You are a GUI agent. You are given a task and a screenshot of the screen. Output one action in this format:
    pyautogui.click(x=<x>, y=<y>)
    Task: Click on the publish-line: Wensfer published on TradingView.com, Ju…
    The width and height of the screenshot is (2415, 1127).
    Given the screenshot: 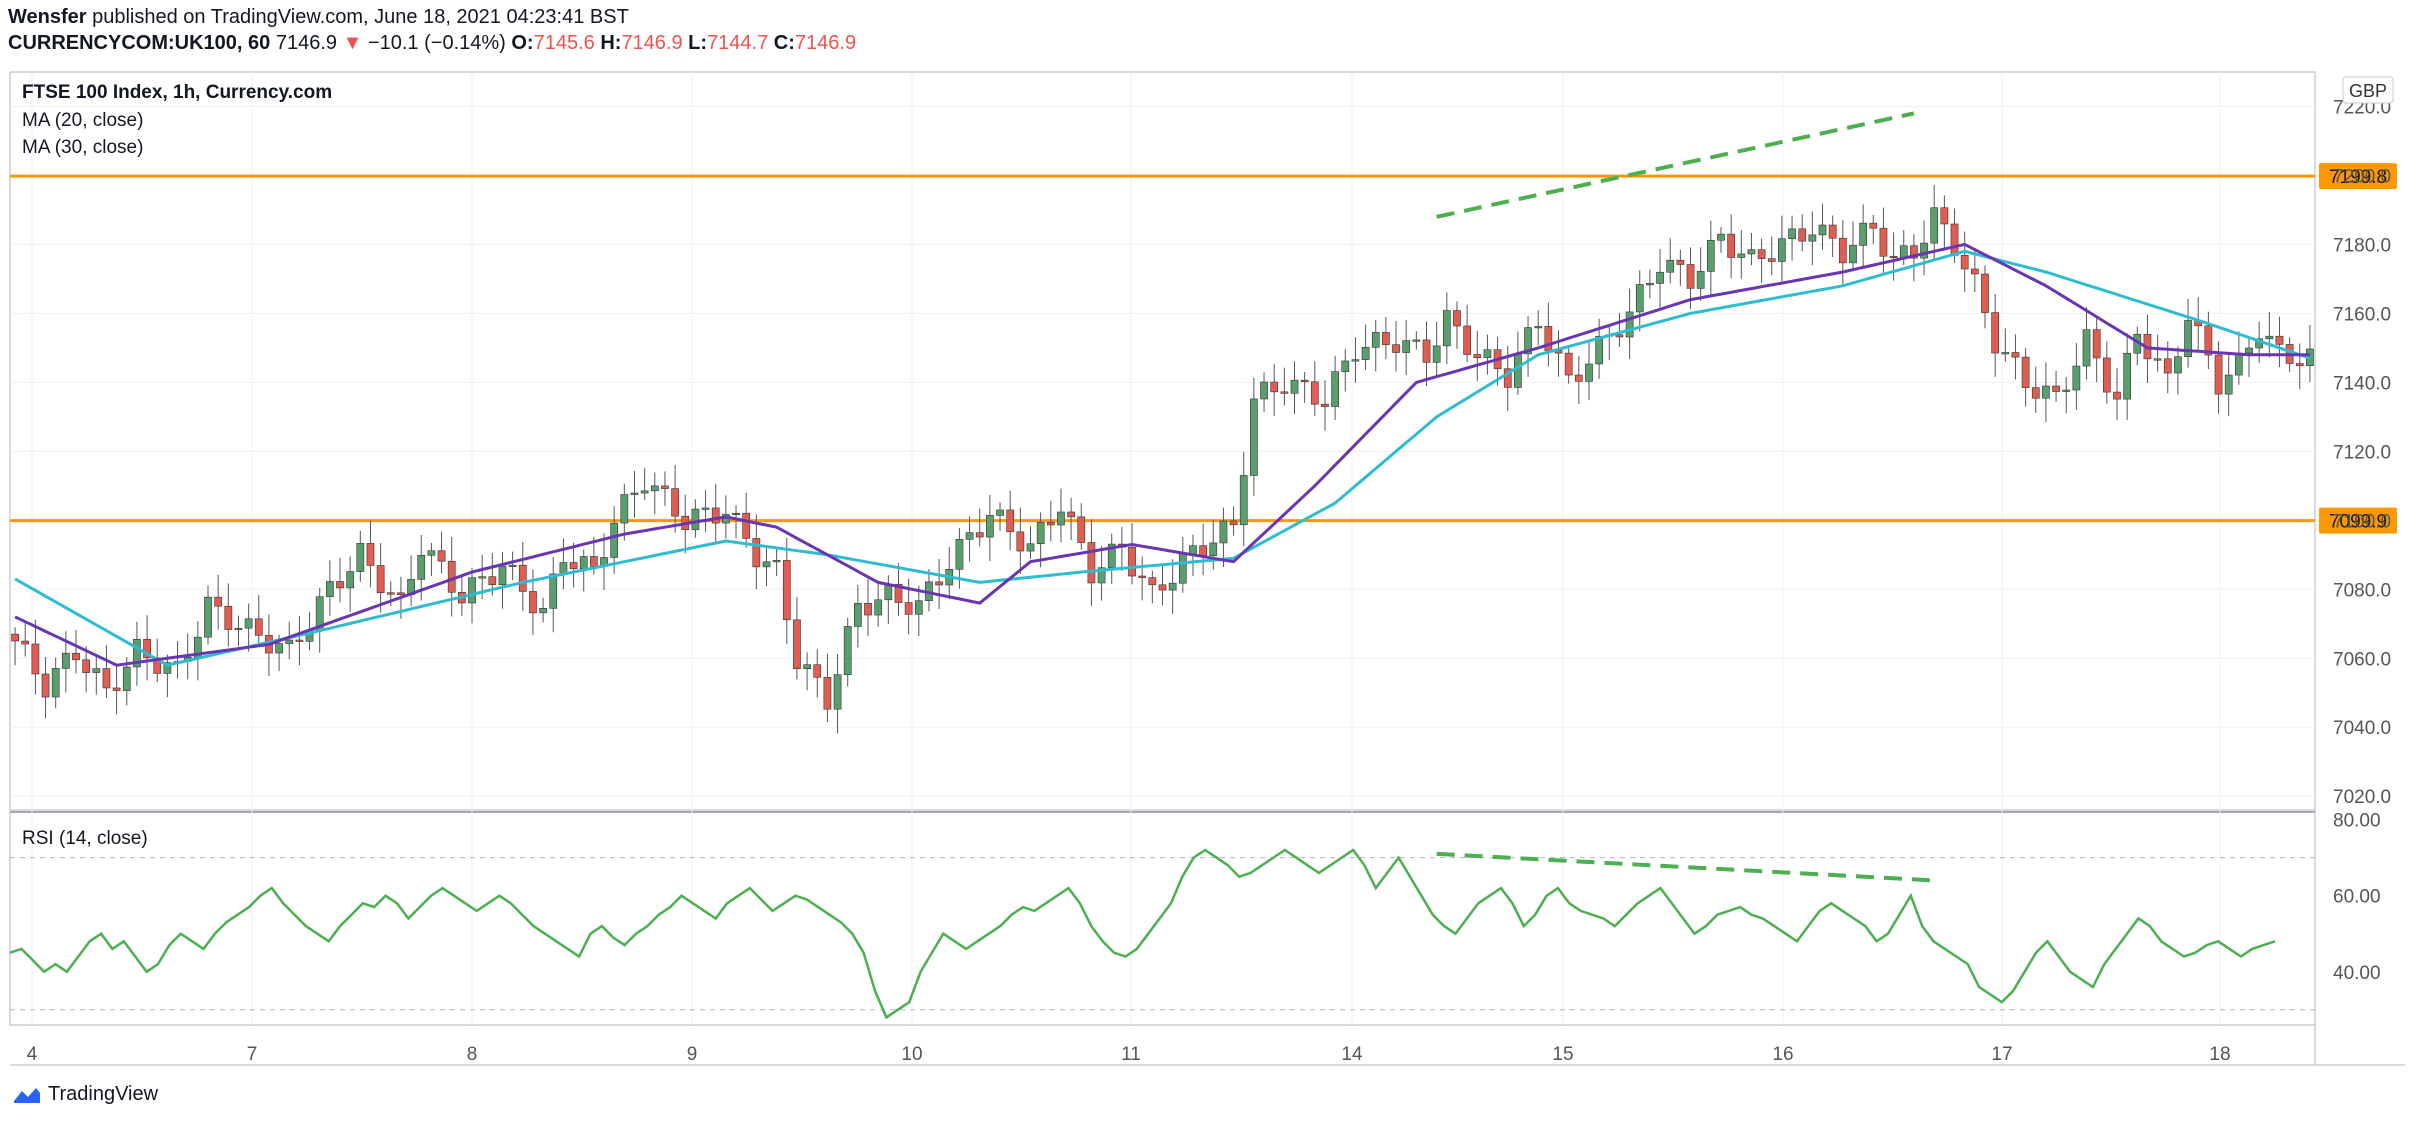 What is the action you would take?
    pyautogui.click(x=318, y=17)
    